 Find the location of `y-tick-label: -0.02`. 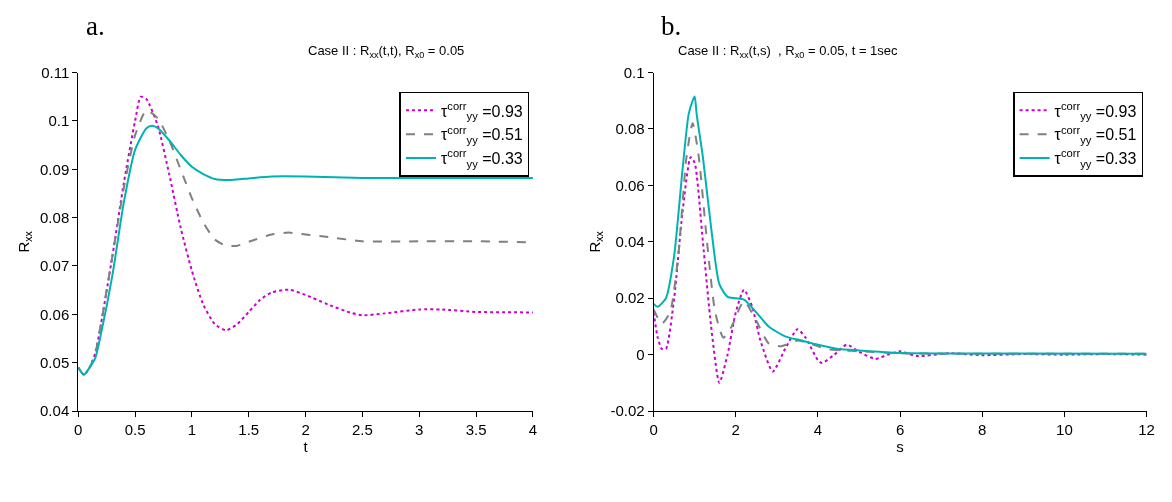

y-tick-label: -0.02 is located at coordinates (627, 411).